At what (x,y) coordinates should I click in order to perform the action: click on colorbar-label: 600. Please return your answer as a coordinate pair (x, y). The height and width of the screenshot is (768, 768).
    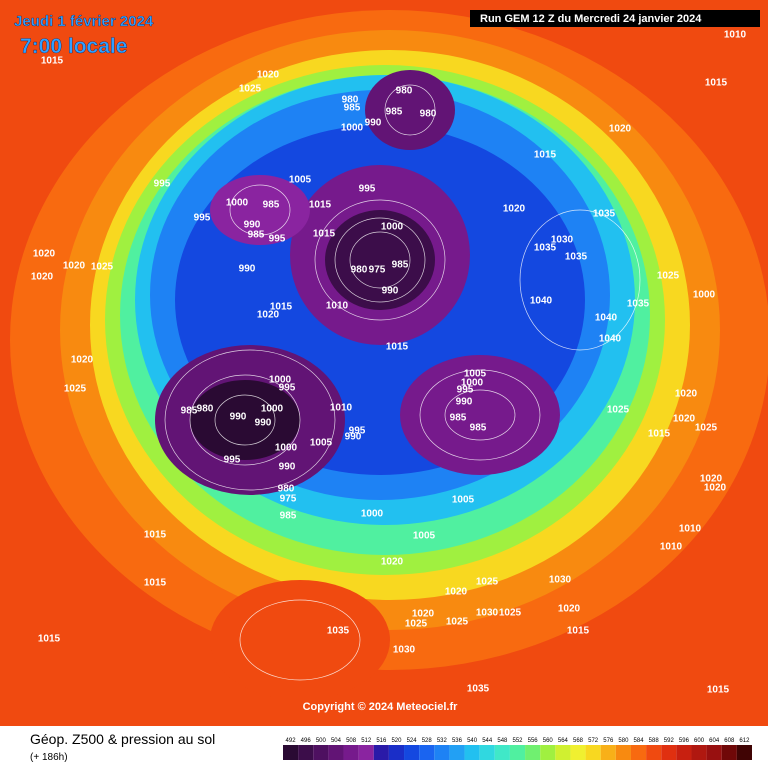
    Looking at the image, I should click on (699, 741).